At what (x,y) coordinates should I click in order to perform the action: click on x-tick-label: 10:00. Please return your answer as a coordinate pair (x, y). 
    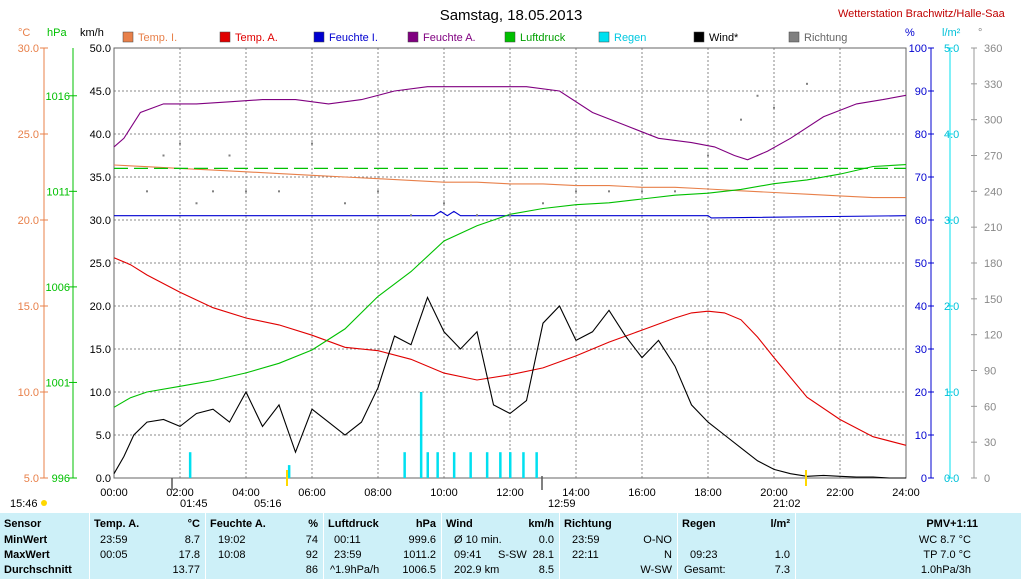
    Looking at the image, I should click on (444, 493).